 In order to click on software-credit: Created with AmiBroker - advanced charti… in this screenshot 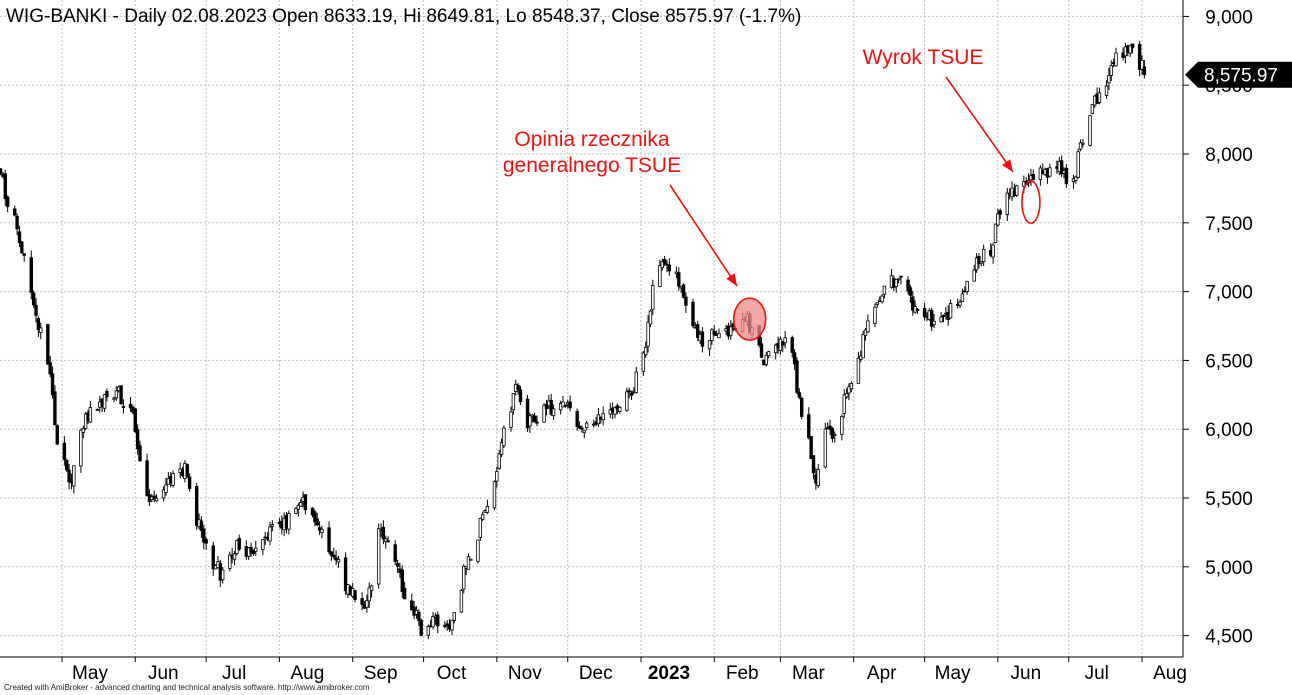, I will do `click(187, 687)`.